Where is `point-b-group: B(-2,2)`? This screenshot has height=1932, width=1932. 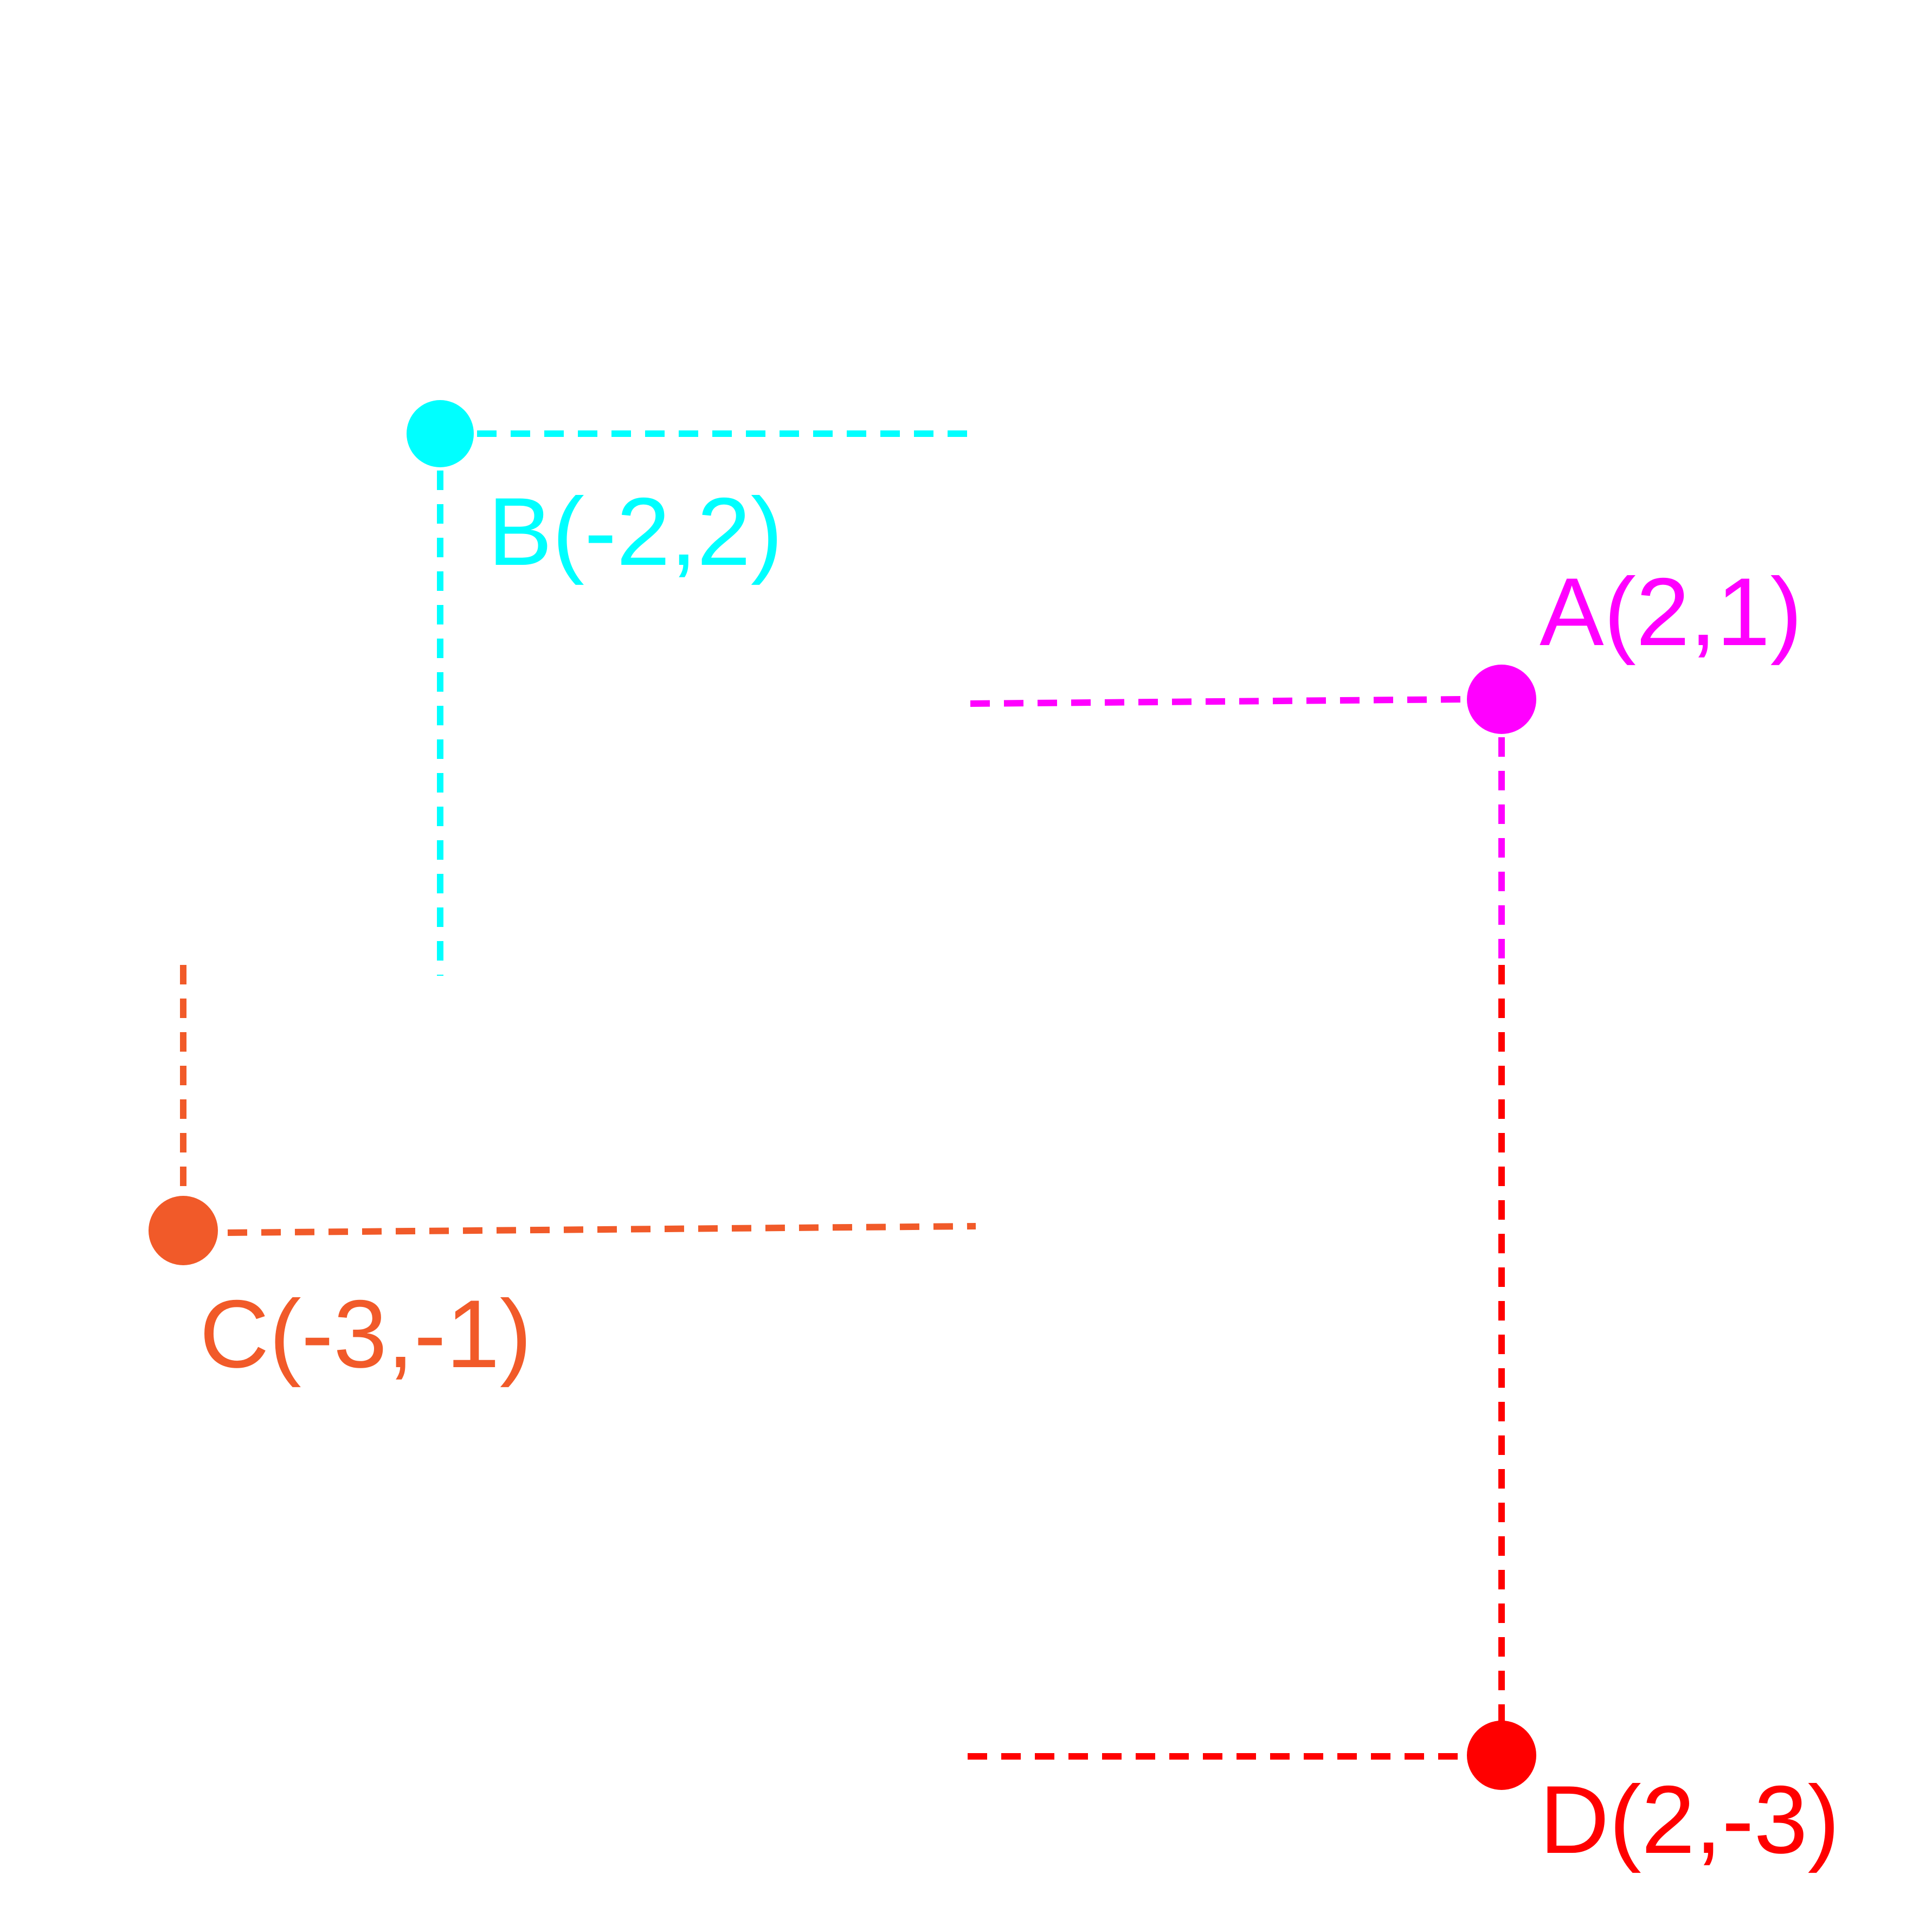
point-b-group: B(-2,2) is located at coordinates (688, 688).